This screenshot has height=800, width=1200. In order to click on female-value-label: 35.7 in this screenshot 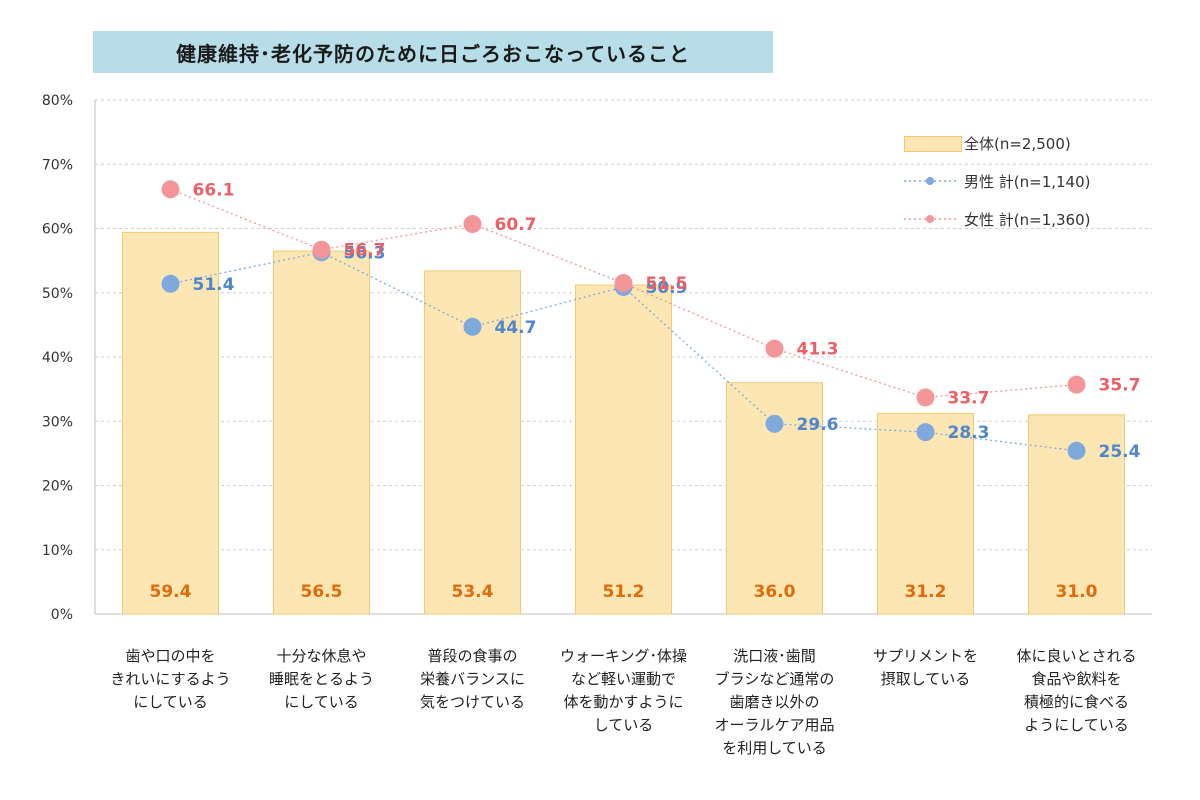, I will do `click(1120, 386)`.